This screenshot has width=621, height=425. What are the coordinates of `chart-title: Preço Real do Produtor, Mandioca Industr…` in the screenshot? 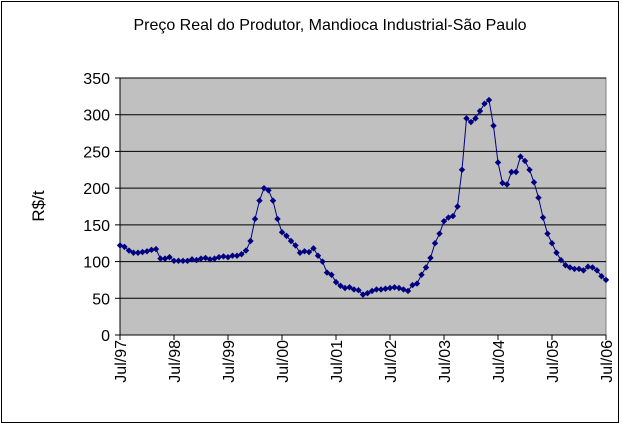 It's located at (329, 25).